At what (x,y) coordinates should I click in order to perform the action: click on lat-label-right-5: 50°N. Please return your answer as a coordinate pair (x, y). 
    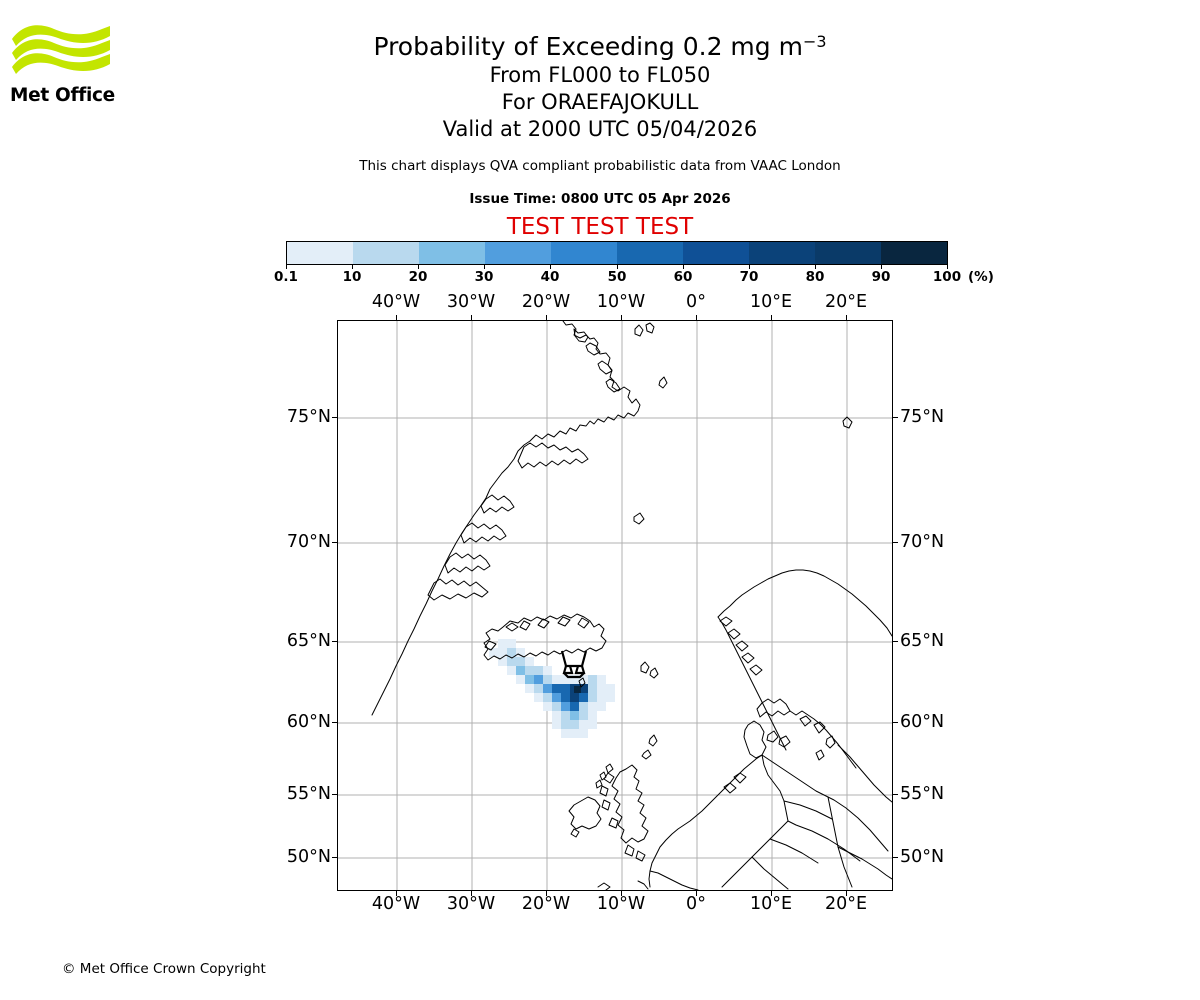
    Looking at the image, I should click on (922, 857).